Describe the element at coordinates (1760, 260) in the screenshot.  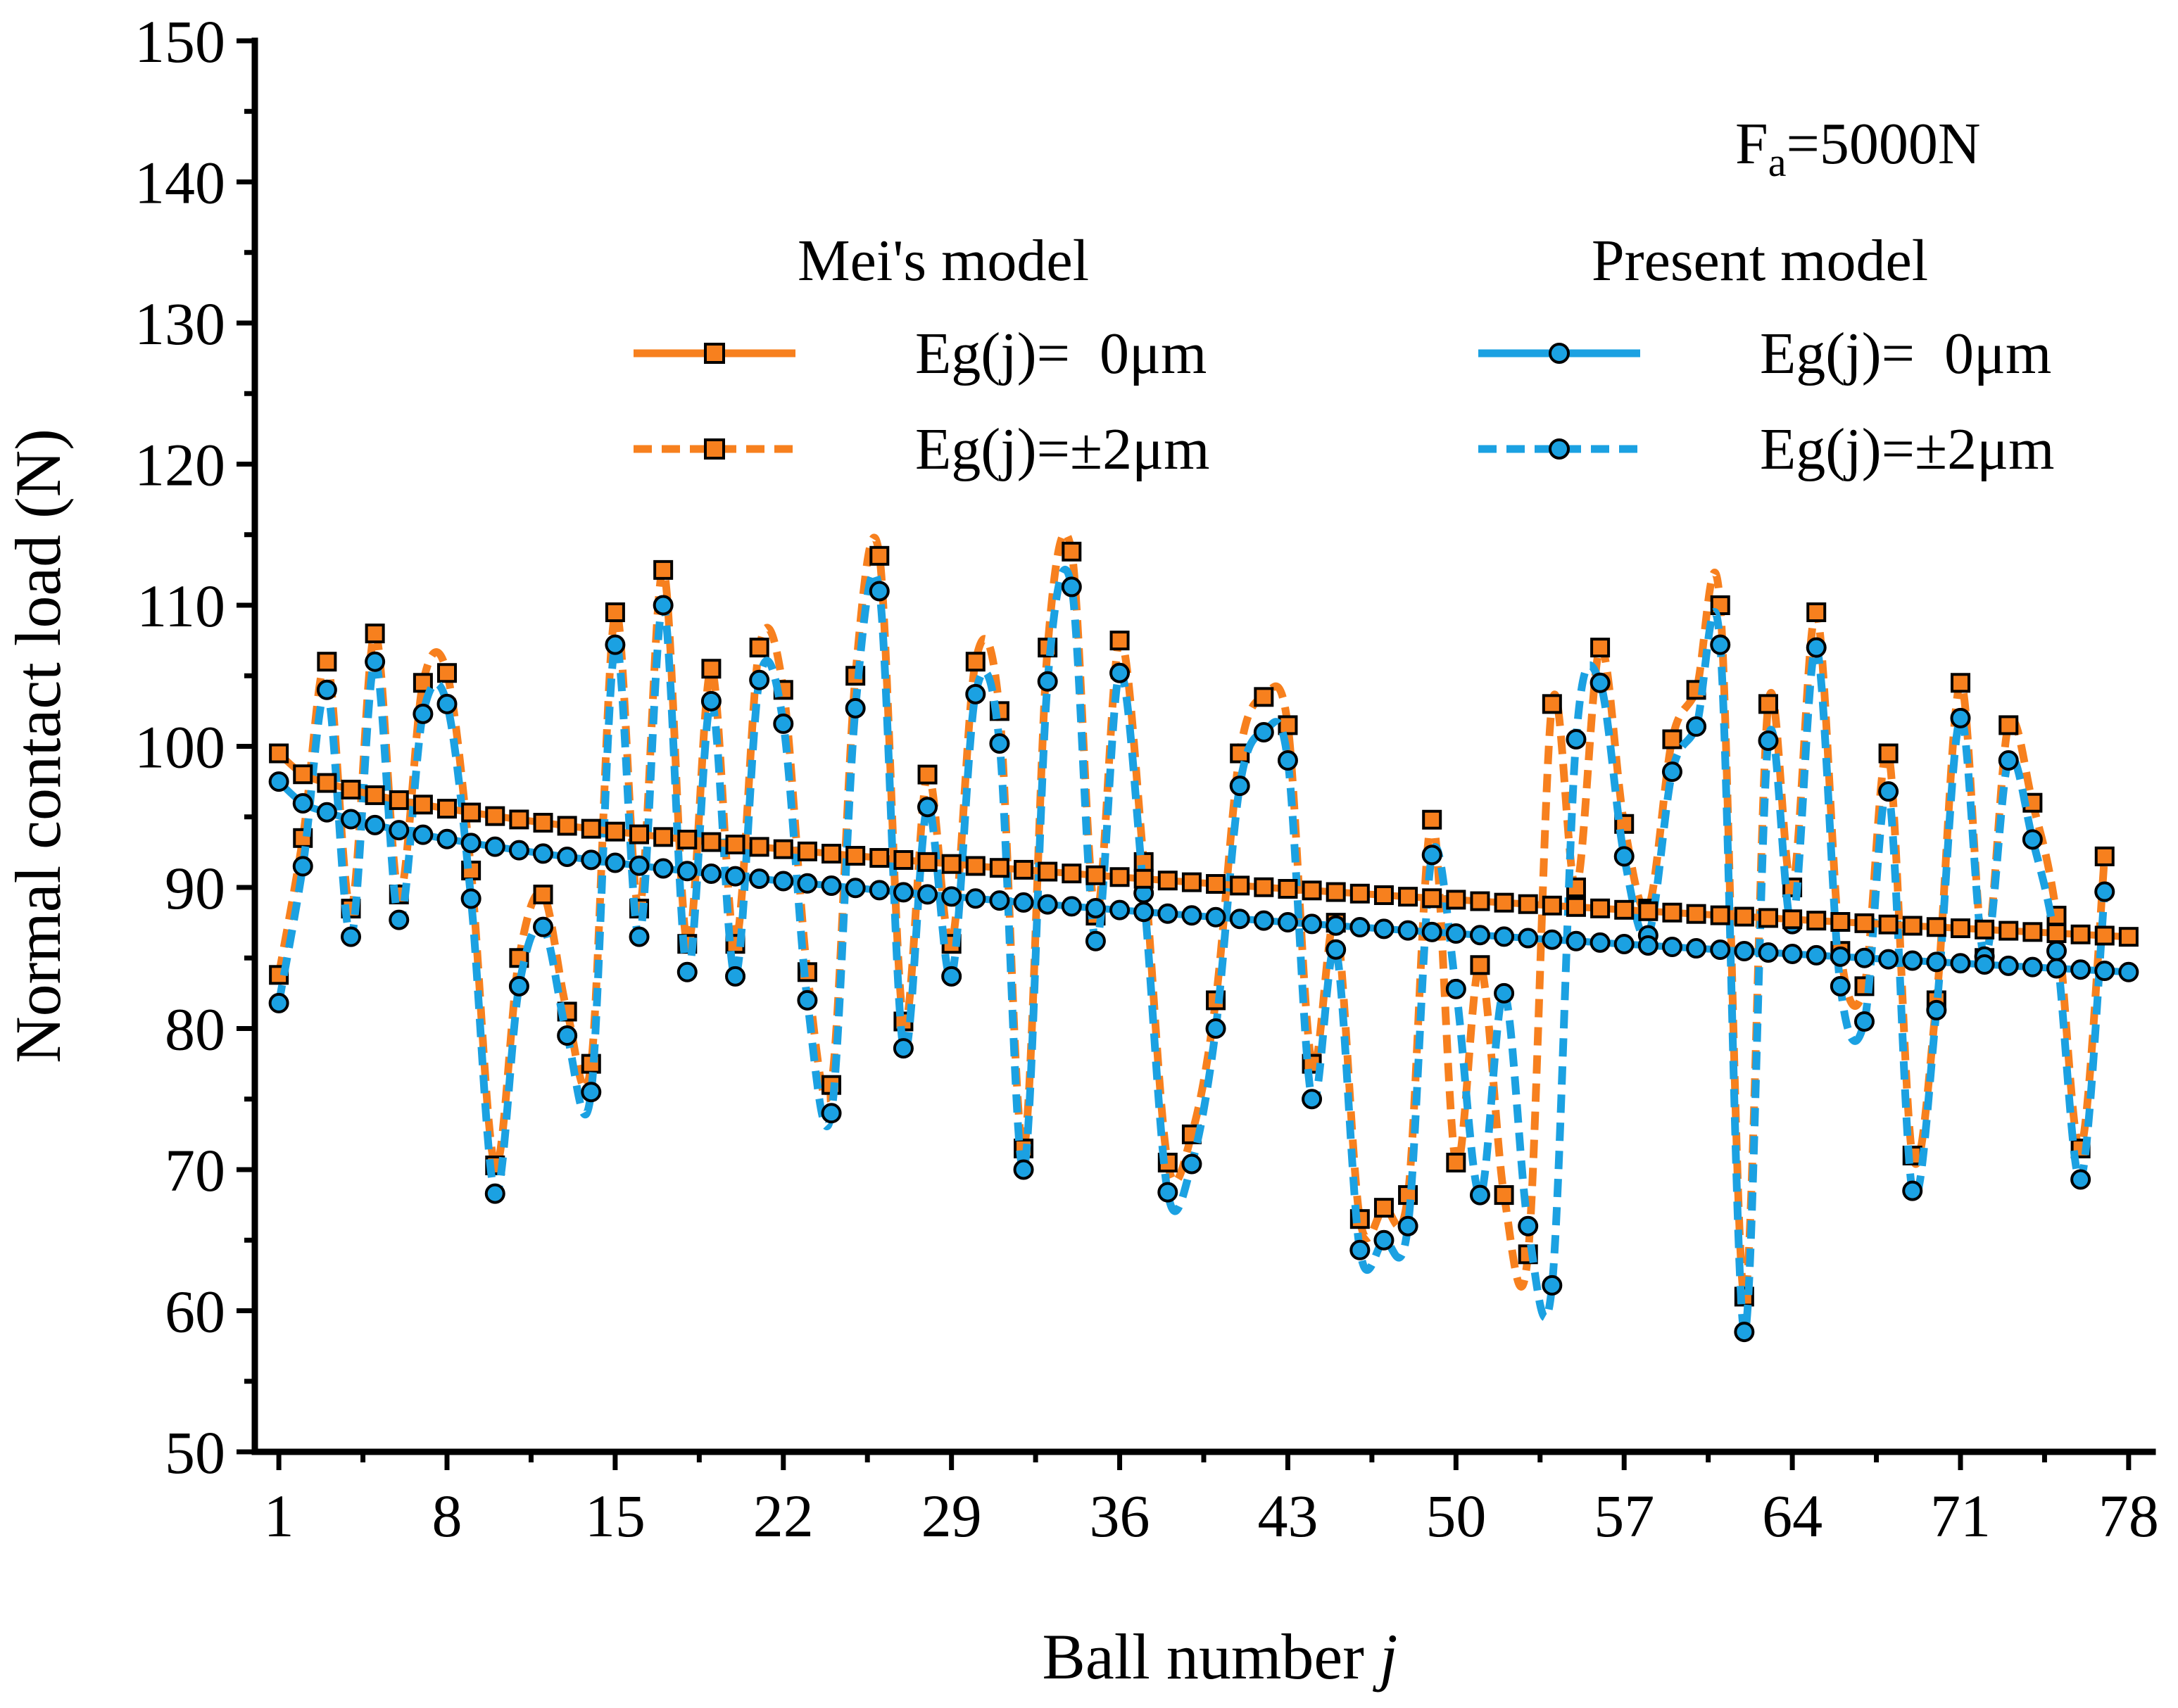
I see `legend-group-title-present: Present model` at that location.